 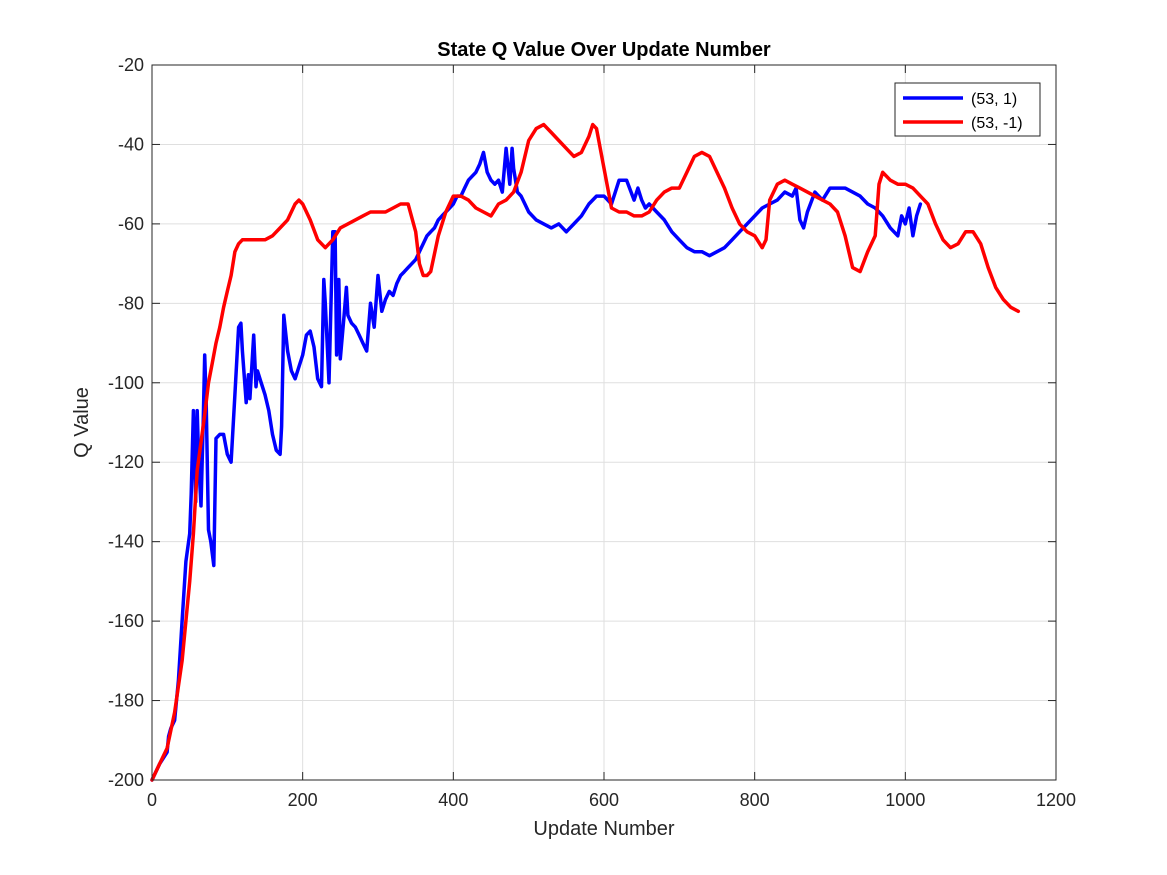 What do you see at coordinates (453, 800) in the screenshot?
I see `x-tick-label: 400` at bounding box center [453, 800].